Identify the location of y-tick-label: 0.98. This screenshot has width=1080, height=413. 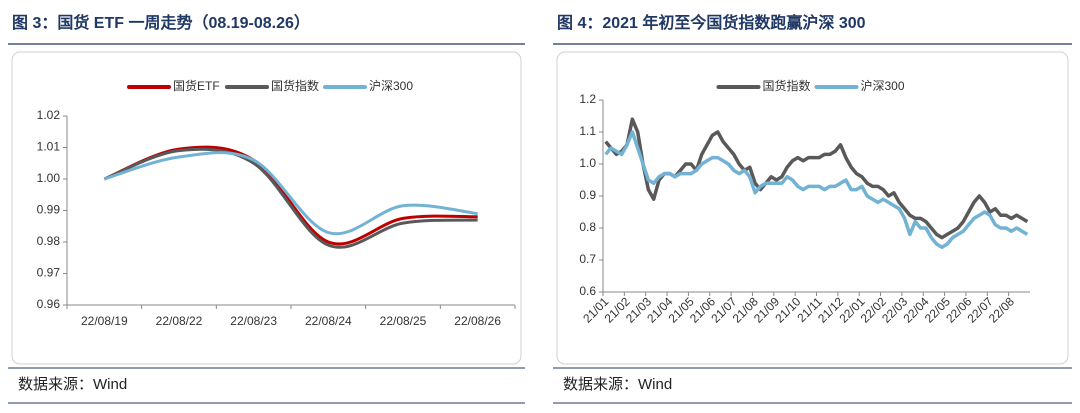
(49, 241).